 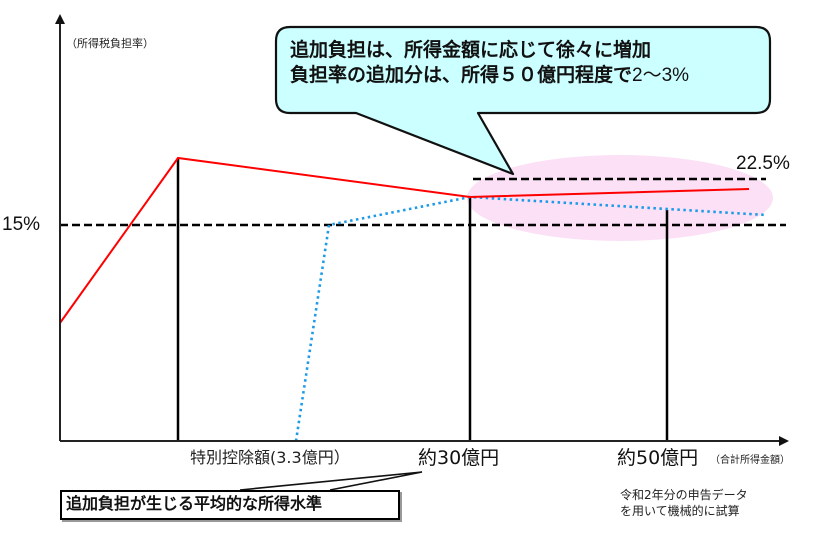 What do you see at coordinates (270, 457) in the screenshot?
I see `x-tick-special-deduction: 特別控除額(3.3億円）` at bounding box center [270, 457].